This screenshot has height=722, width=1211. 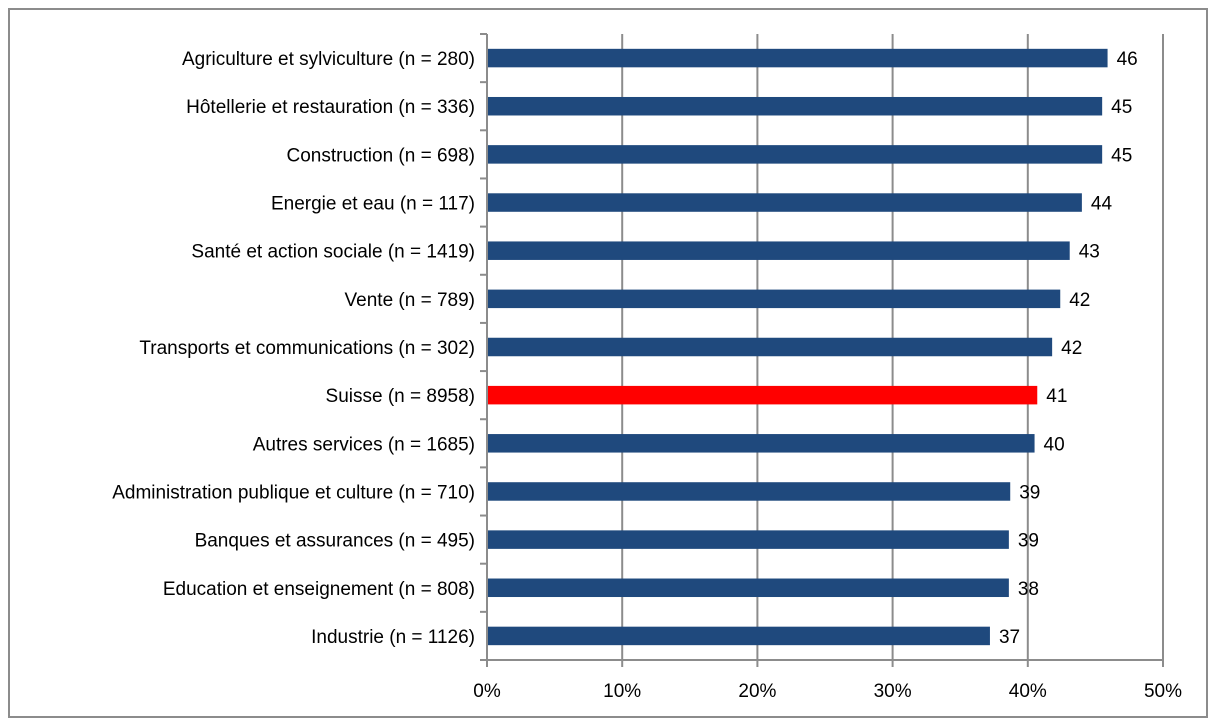 What do you see at coordinates (400, 396) in the screenshot?
I see `category-label: Suisse (n = 8958)` at bounding box center [400, 396].